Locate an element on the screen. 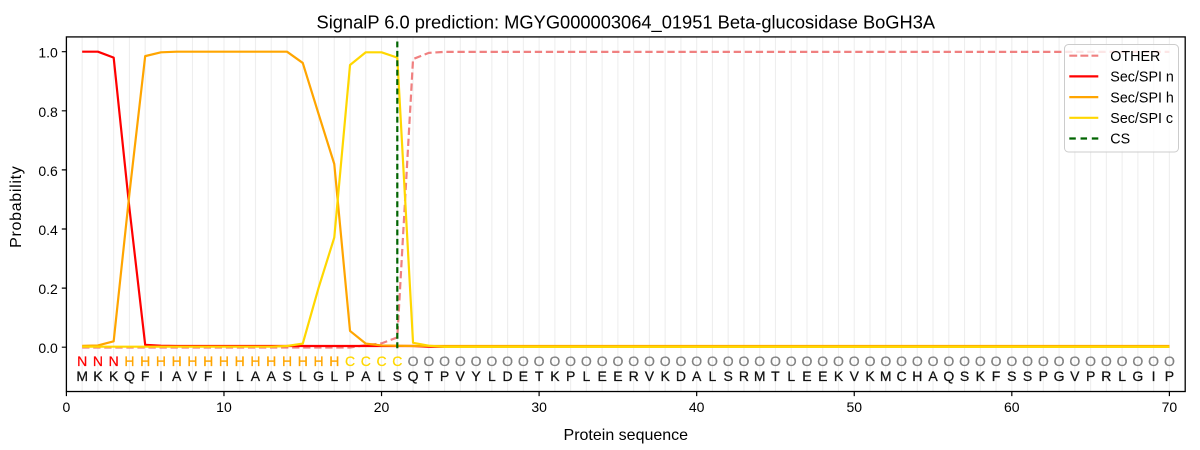 The height and width of the screenshot is (450, 1200). svg-text: 1.0 is located at coordinates (48, 53).